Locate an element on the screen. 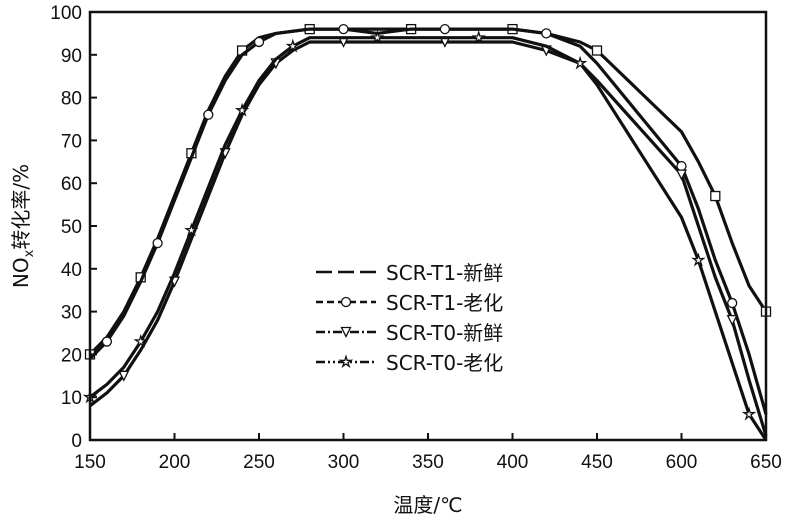 Image resolution: width=794 pixels, height=523 pixels. y-tick-label: 30 is located at coordinates (71, 313).